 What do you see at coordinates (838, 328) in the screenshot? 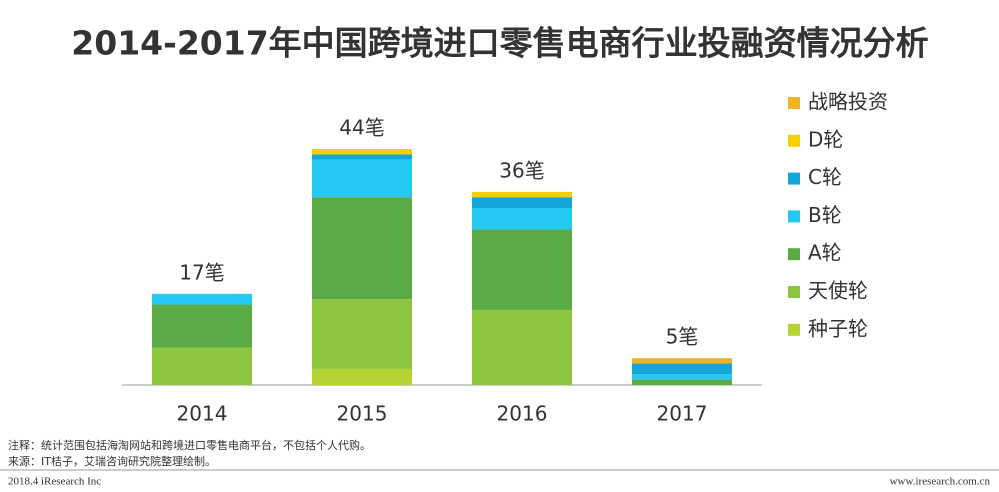
I see `legend-label: 种子轮` at bounding box center [838, 328].